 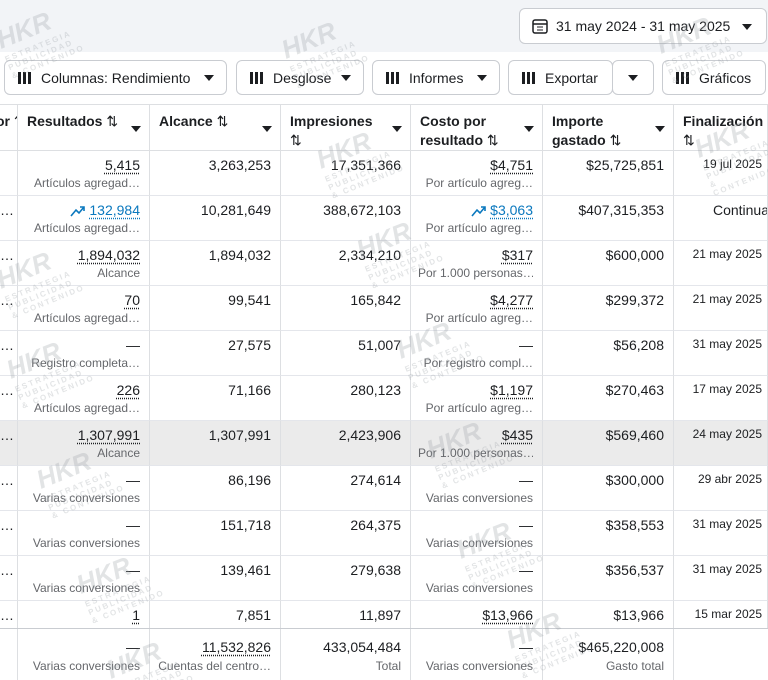 I want to click on table-cell: 1,894,032 Alcance, so click(x=84, y=263).